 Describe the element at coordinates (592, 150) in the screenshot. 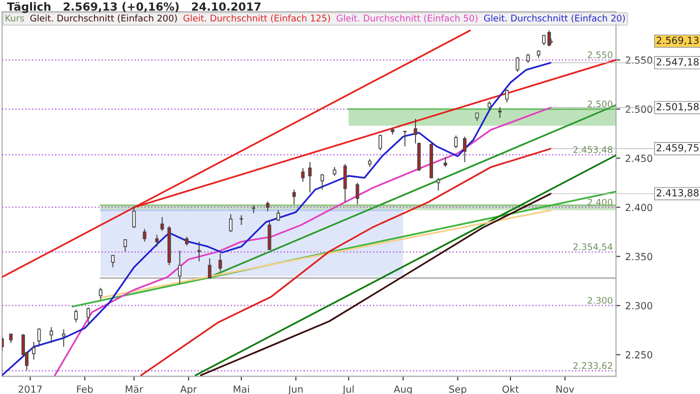

I see `ref-line-label: 2.453,48` at that location.